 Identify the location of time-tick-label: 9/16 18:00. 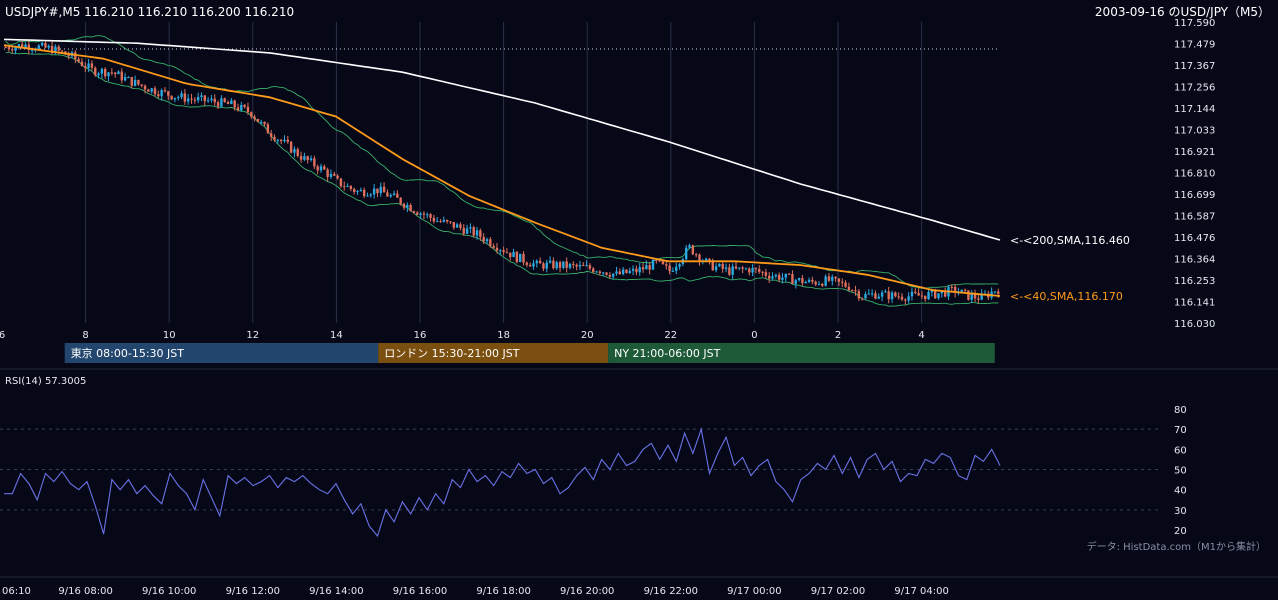
(503, 591).